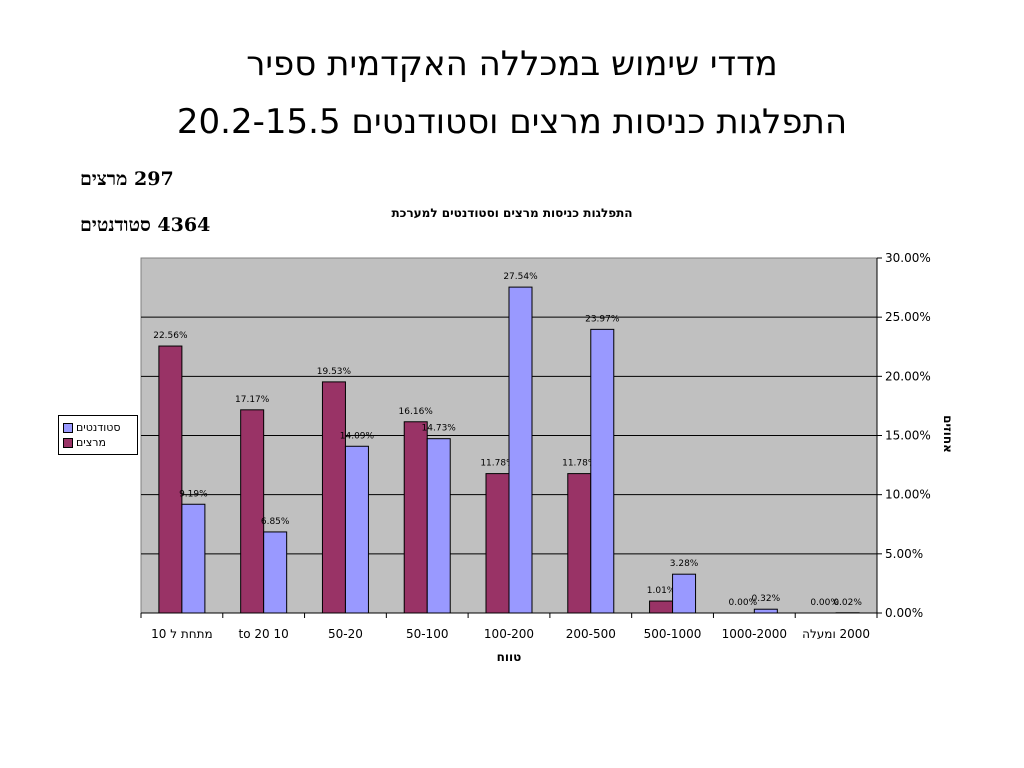 Image resolution: width=1024 pixels, height=768 pixels. I want to click on chart-legend: סטודנטים מרצים, so click(98, 435).